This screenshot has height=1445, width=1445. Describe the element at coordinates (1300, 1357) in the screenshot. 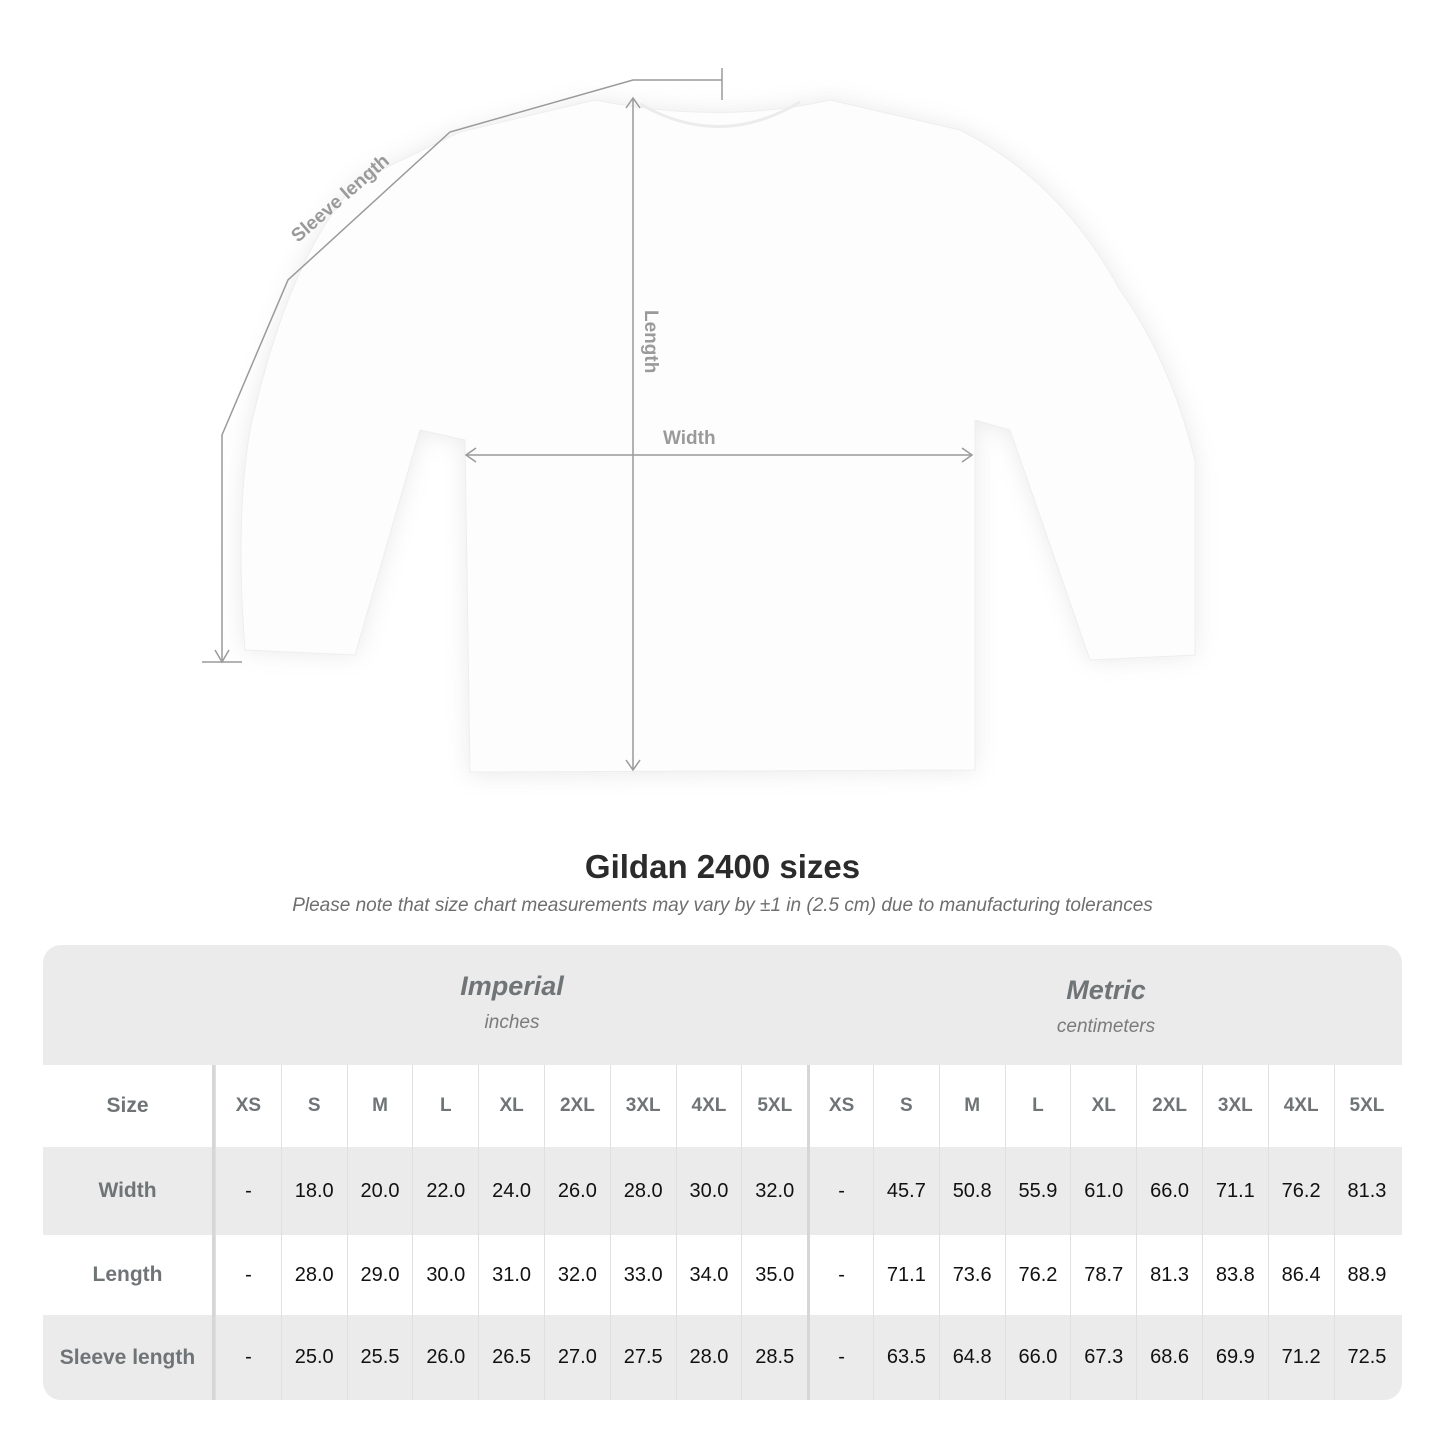

I see `metric-value-cell: 71.2` at that location.